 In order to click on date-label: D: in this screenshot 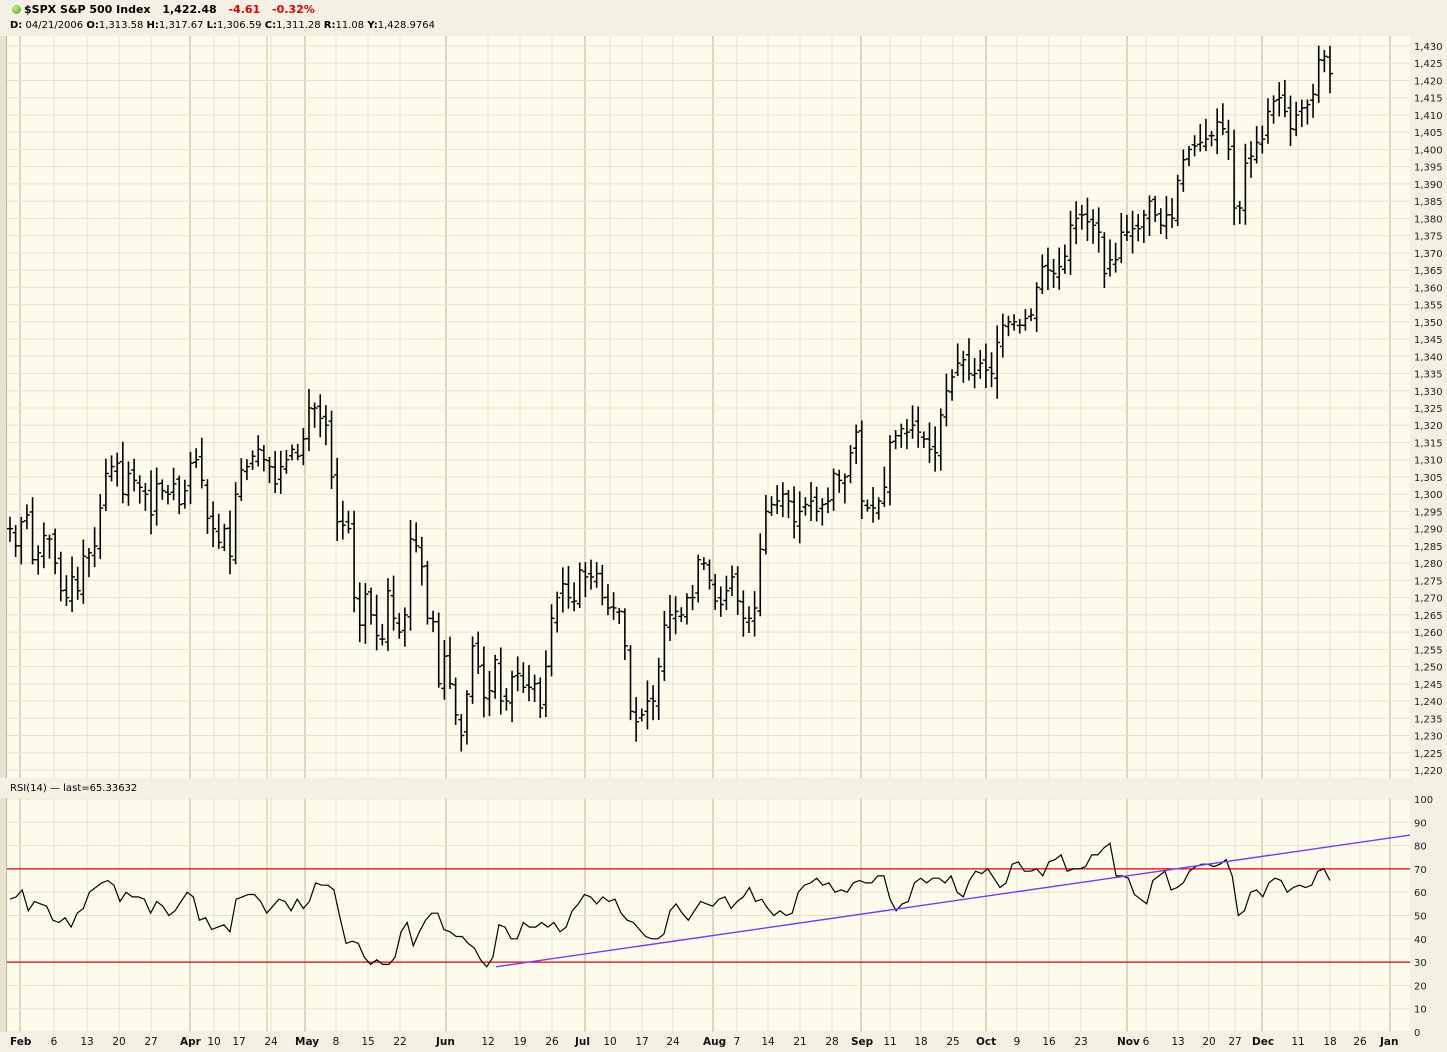, I will do `click(16, 25)`.